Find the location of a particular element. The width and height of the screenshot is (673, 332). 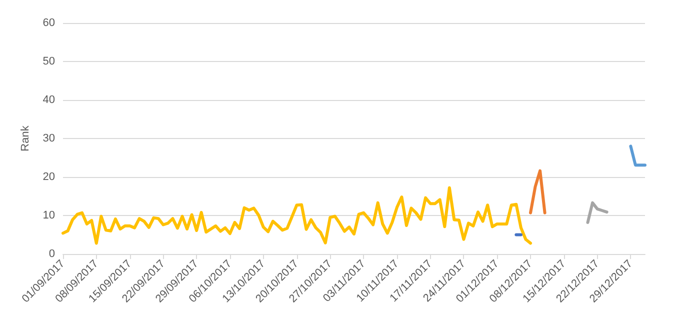

y-tick-label: 10 is located at coordinates (48, 216).